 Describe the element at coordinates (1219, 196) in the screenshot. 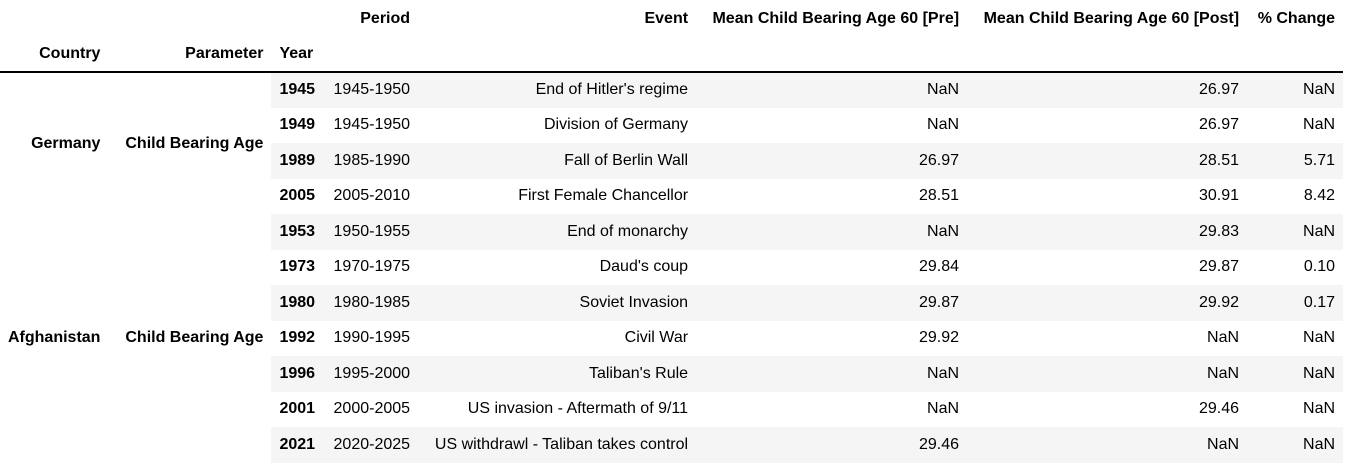

I see `post-value-cell: 30.91` at that location.